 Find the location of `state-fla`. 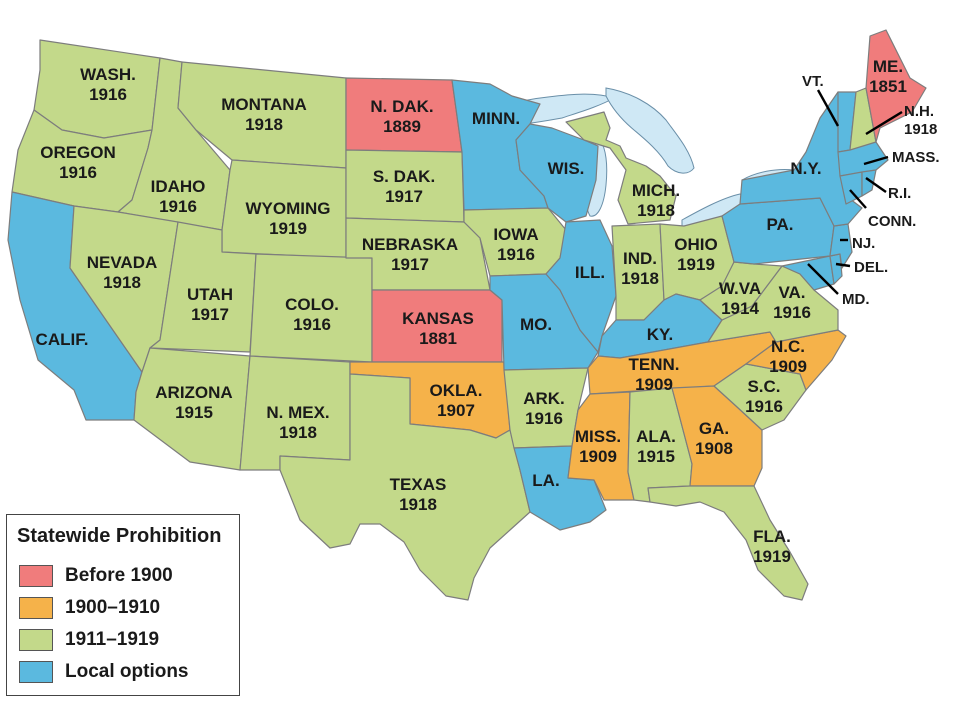

state-fla is located at coordinates (728, 543).